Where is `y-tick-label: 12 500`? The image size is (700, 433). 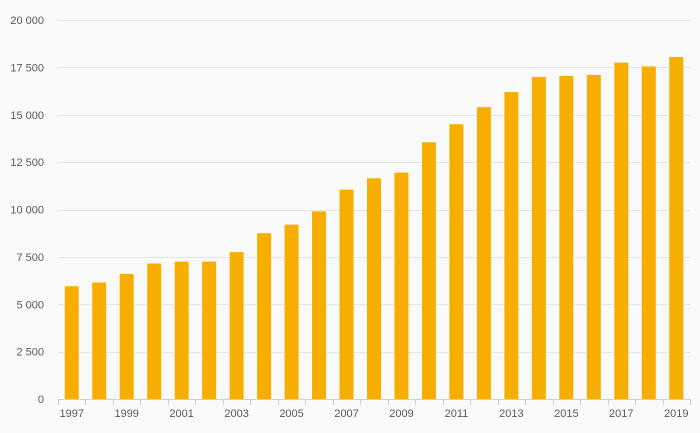 y-tick-label: 12 500 is located at coordinates (27, 163).